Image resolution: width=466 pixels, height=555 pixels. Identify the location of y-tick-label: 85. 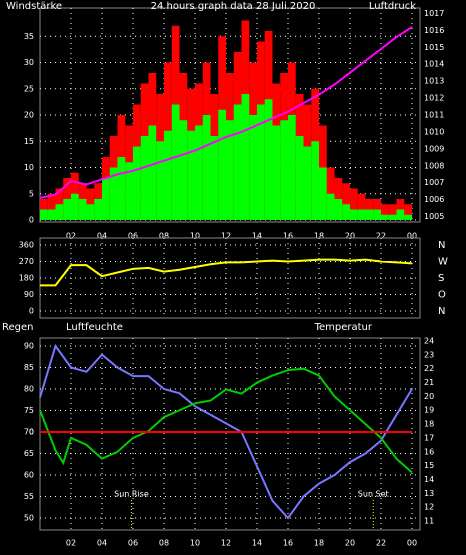
(29, 367).